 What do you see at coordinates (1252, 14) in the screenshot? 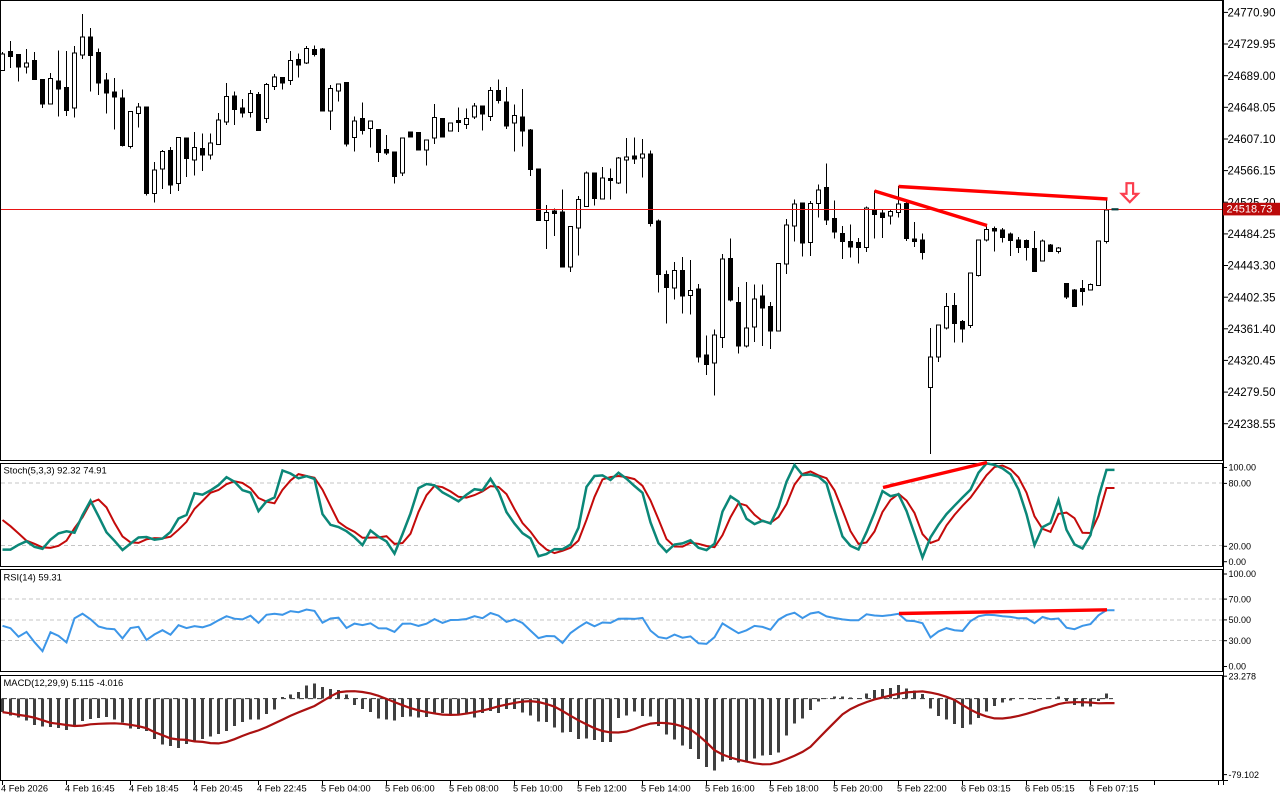
I see `svg-text: 24770.90` at bounding box center [1252, 14].